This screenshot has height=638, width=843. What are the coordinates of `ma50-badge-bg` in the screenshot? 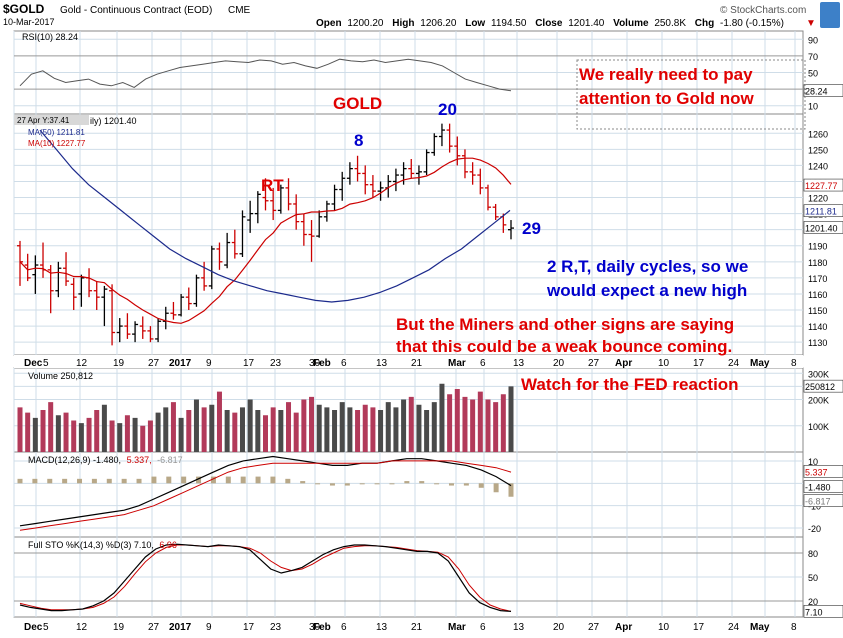 It's located at (823, 211).